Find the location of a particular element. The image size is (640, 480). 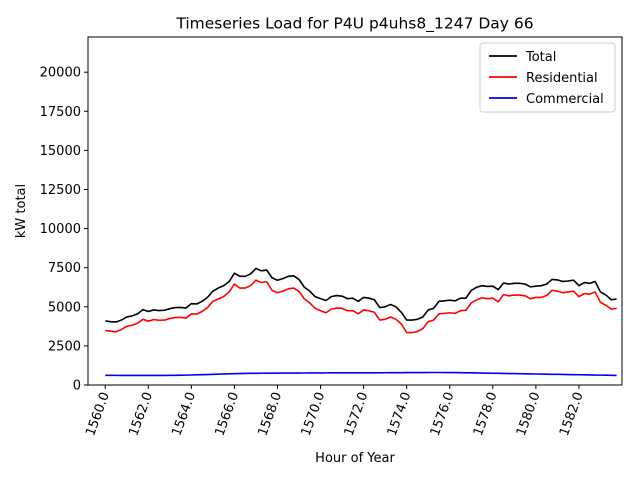

y-tick-label: 12500 is located at coordinates (60, 190).